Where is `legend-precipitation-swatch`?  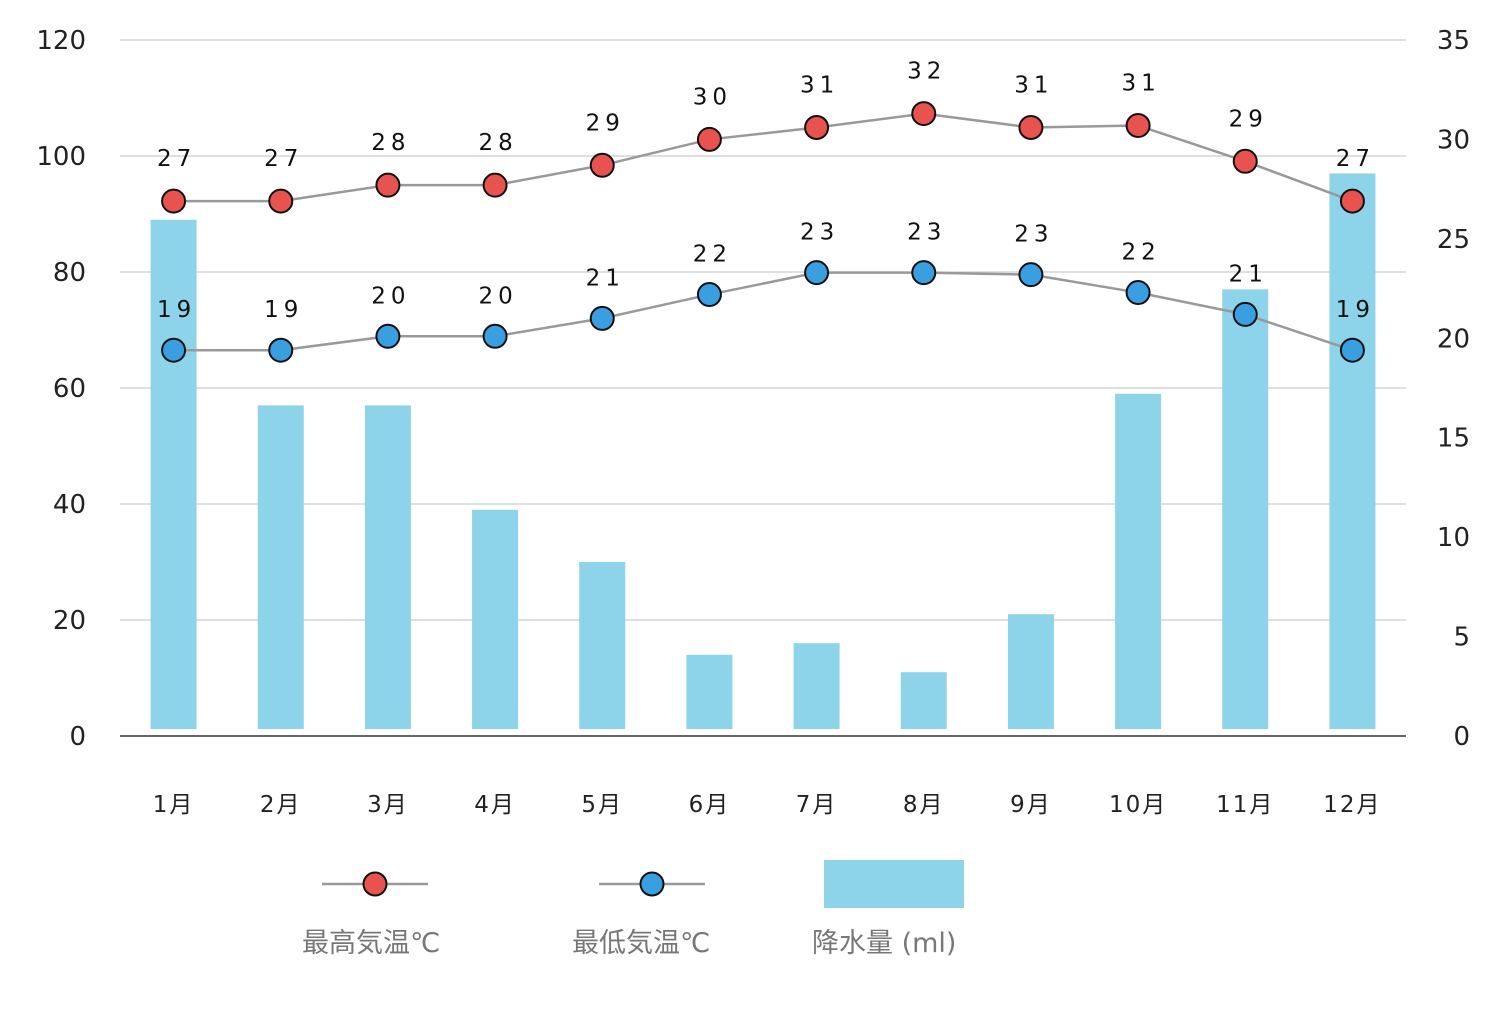
legend-precipitation-swatch is located at coordinates (894, 884).